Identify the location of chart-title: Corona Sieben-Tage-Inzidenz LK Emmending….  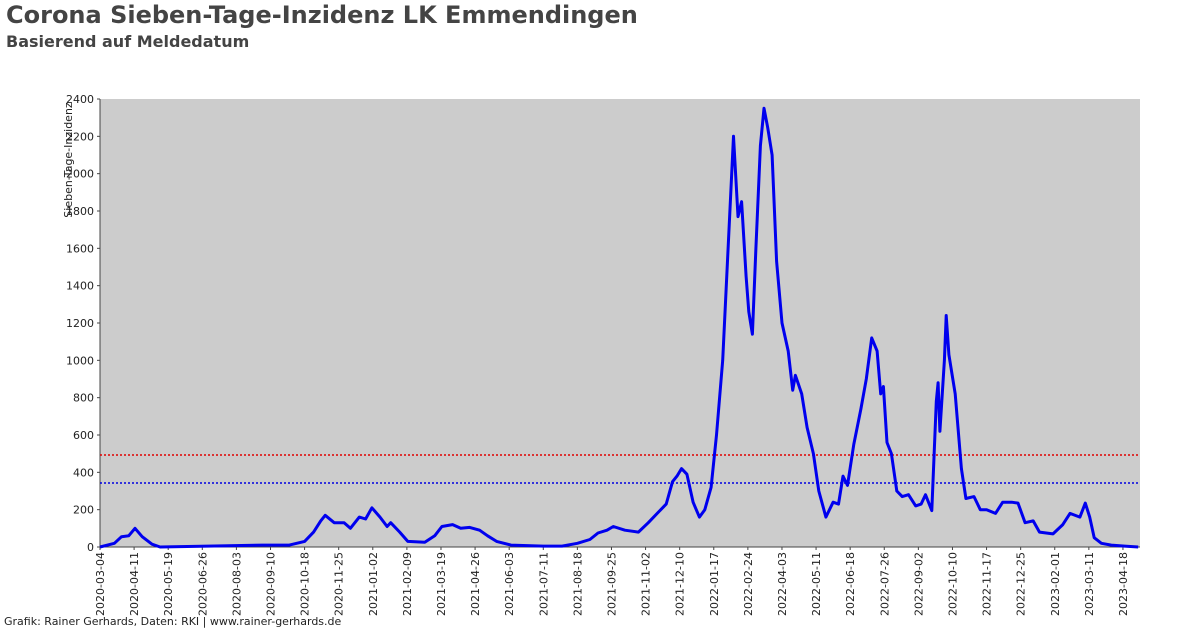
(322, 15).